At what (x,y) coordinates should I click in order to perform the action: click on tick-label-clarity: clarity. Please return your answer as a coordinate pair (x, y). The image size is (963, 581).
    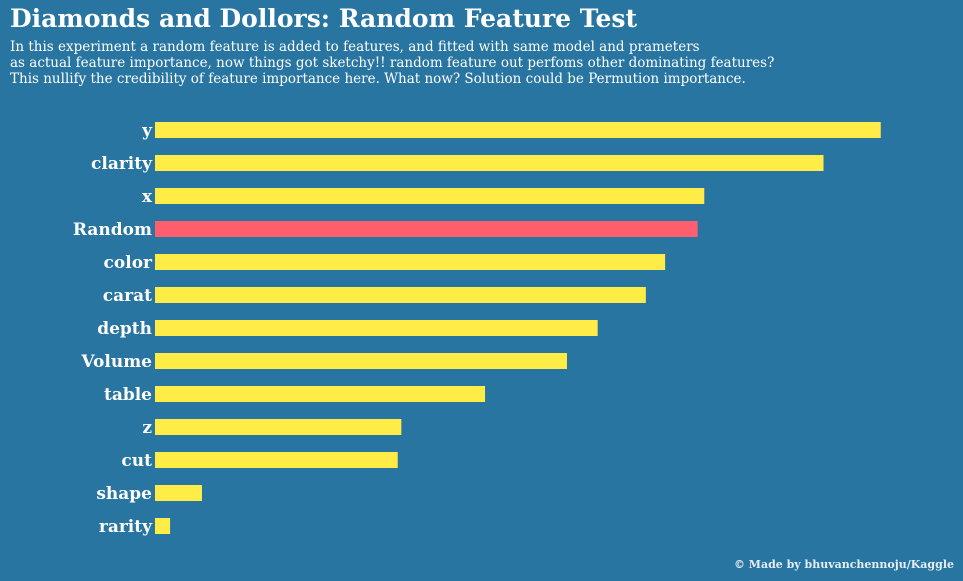
    Looking at the image, I should click on (122, 164).